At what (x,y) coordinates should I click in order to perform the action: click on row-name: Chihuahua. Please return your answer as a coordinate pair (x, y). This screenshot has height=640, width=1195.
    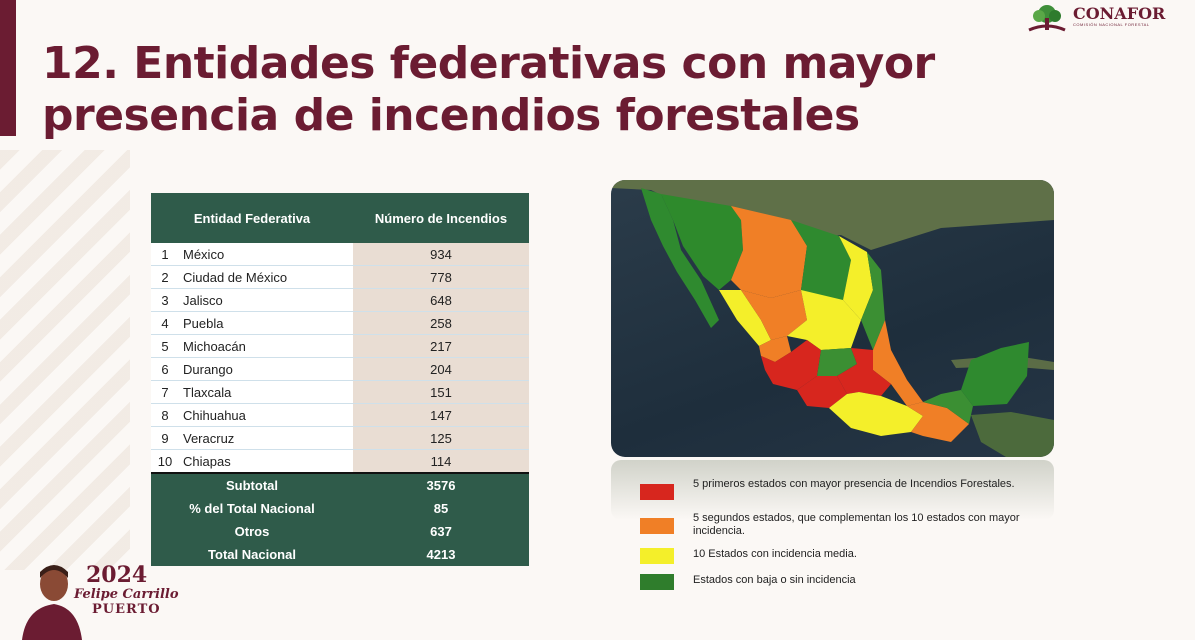
    Looking at the image, I should click on (266, 415).